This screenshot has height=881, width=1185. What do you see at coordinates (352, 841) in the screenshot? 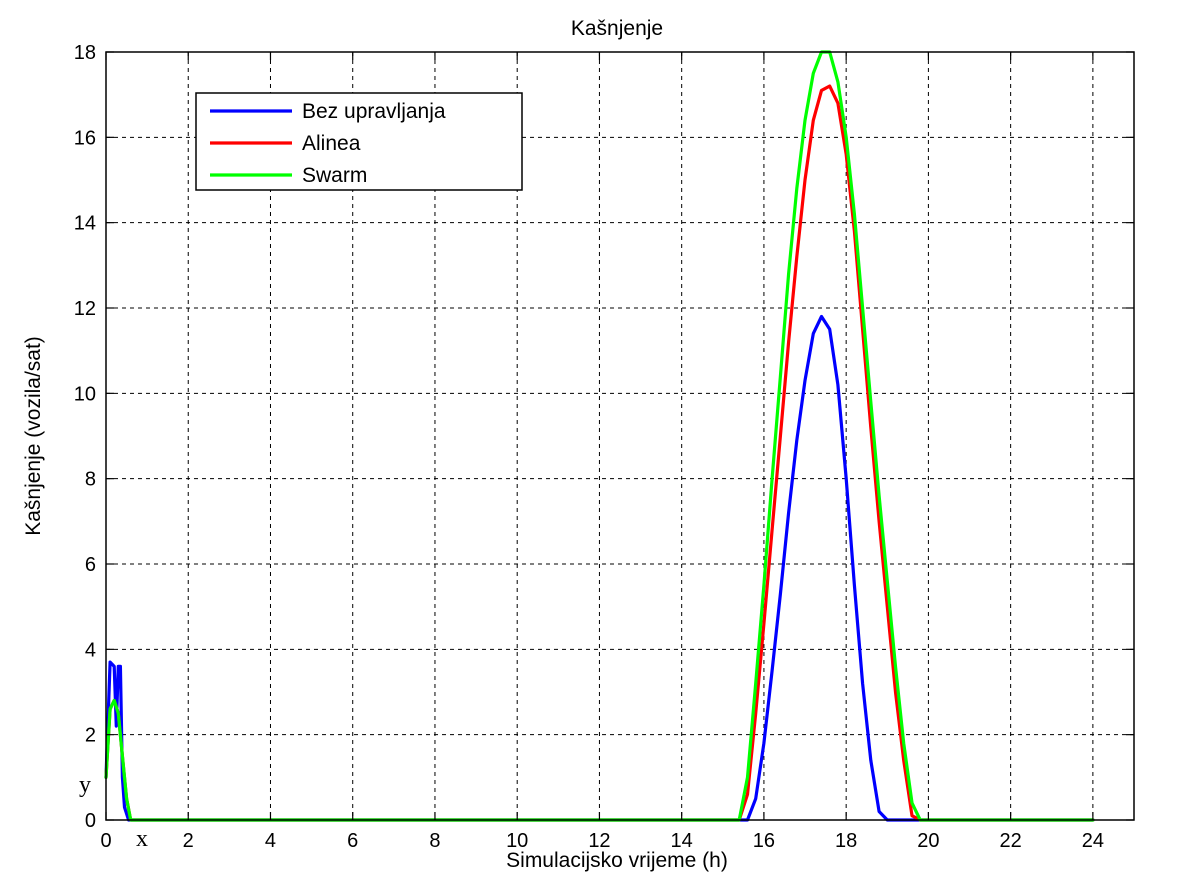
I see `x-tick-label: 6` at bounding box center [352, 841].